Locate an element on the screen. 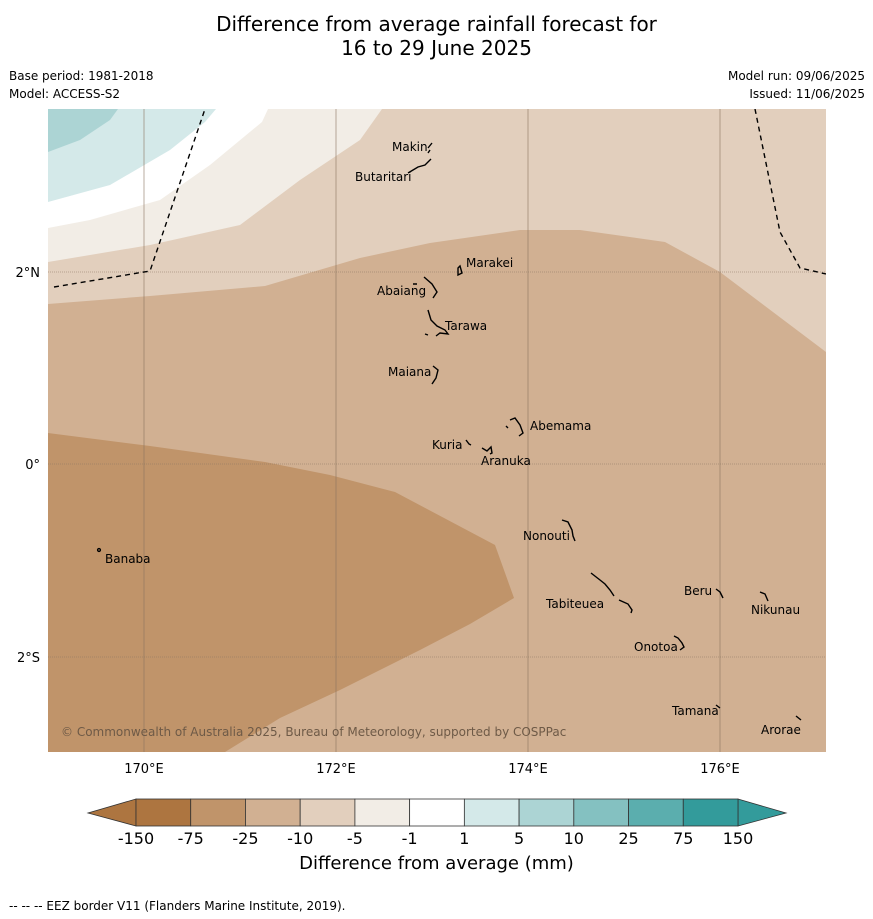  model-name: Model: ACCESS-S2 is located at coordinates (65, 94).